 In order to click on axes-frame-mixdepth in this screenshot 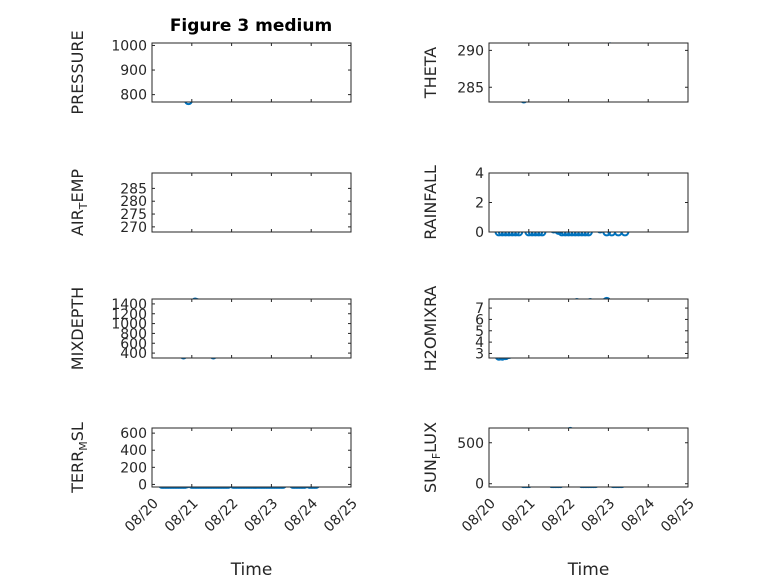, I will do `click(251, 328)`.